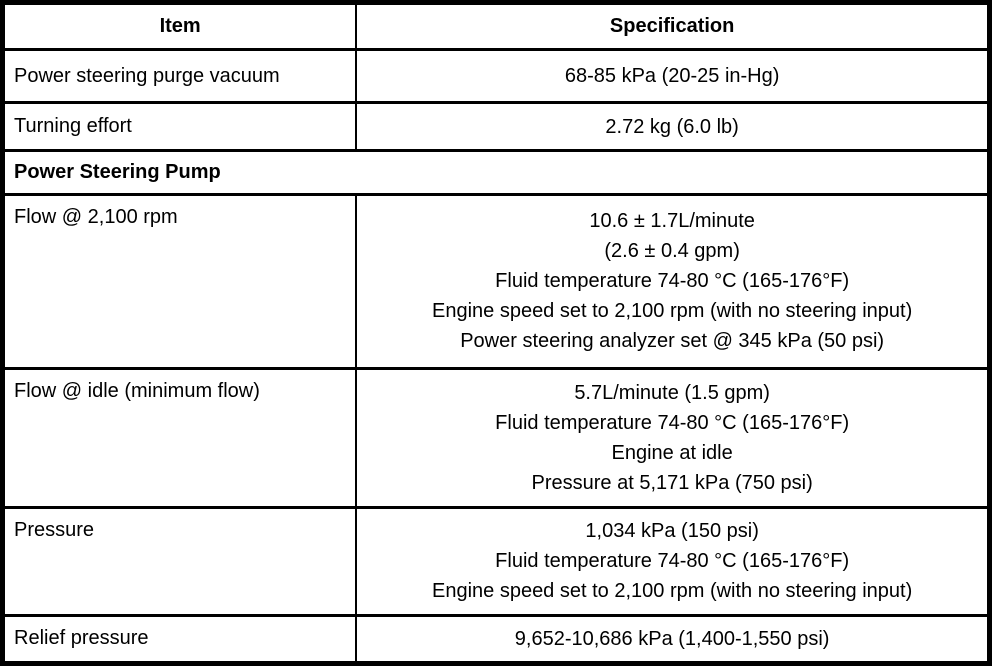  I want to click on item-cell: Pressure, so click(179, 561).